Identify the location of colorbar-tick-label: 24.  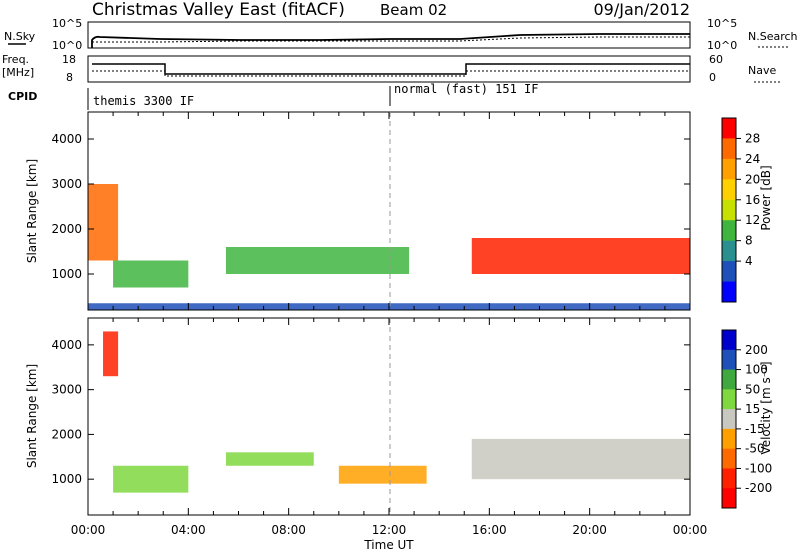
(752, 159).